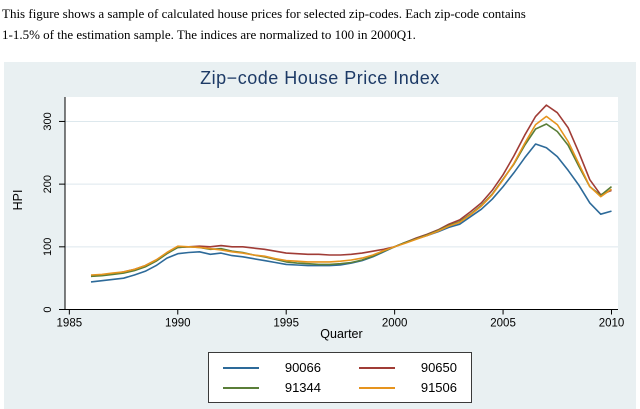 The image size is (640, 409). What do you see at coordinates (48, 121) in the screenshot?
I see `y-tick-label-300: 300` at bounding box center [48, 121].